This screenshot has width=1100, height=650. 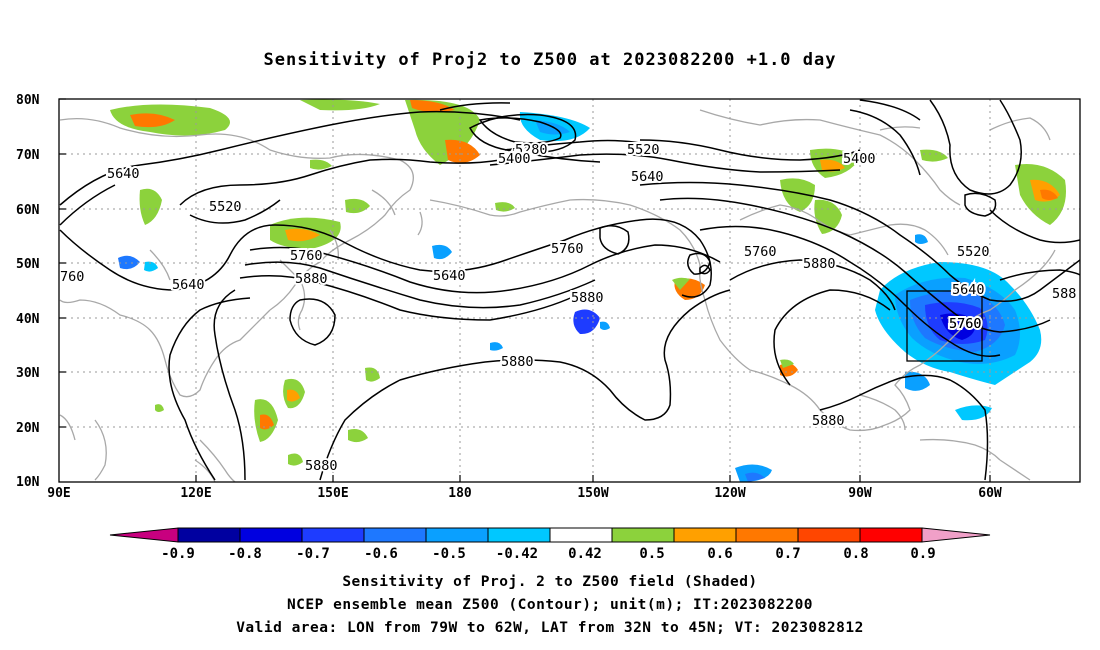 I want to click on lon-label: 90W, so click(x=860, y=493).